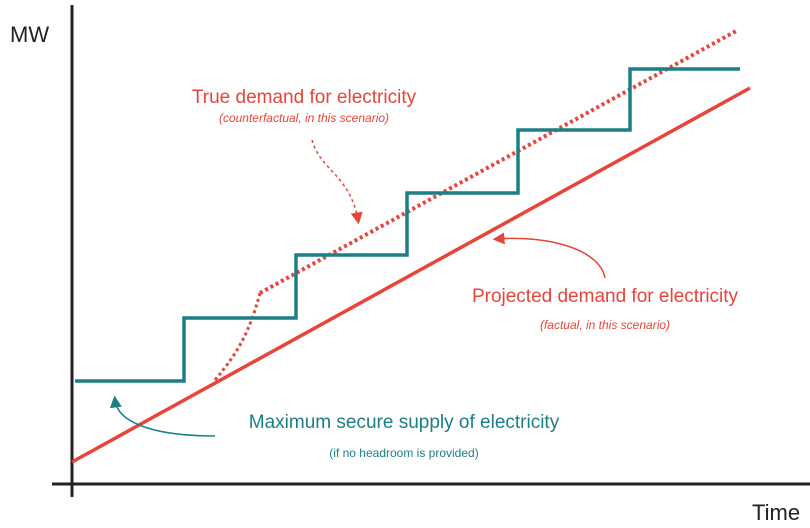 The image size is (810, 528). I want to click on y-axis-label: MW, so click(29, 34).